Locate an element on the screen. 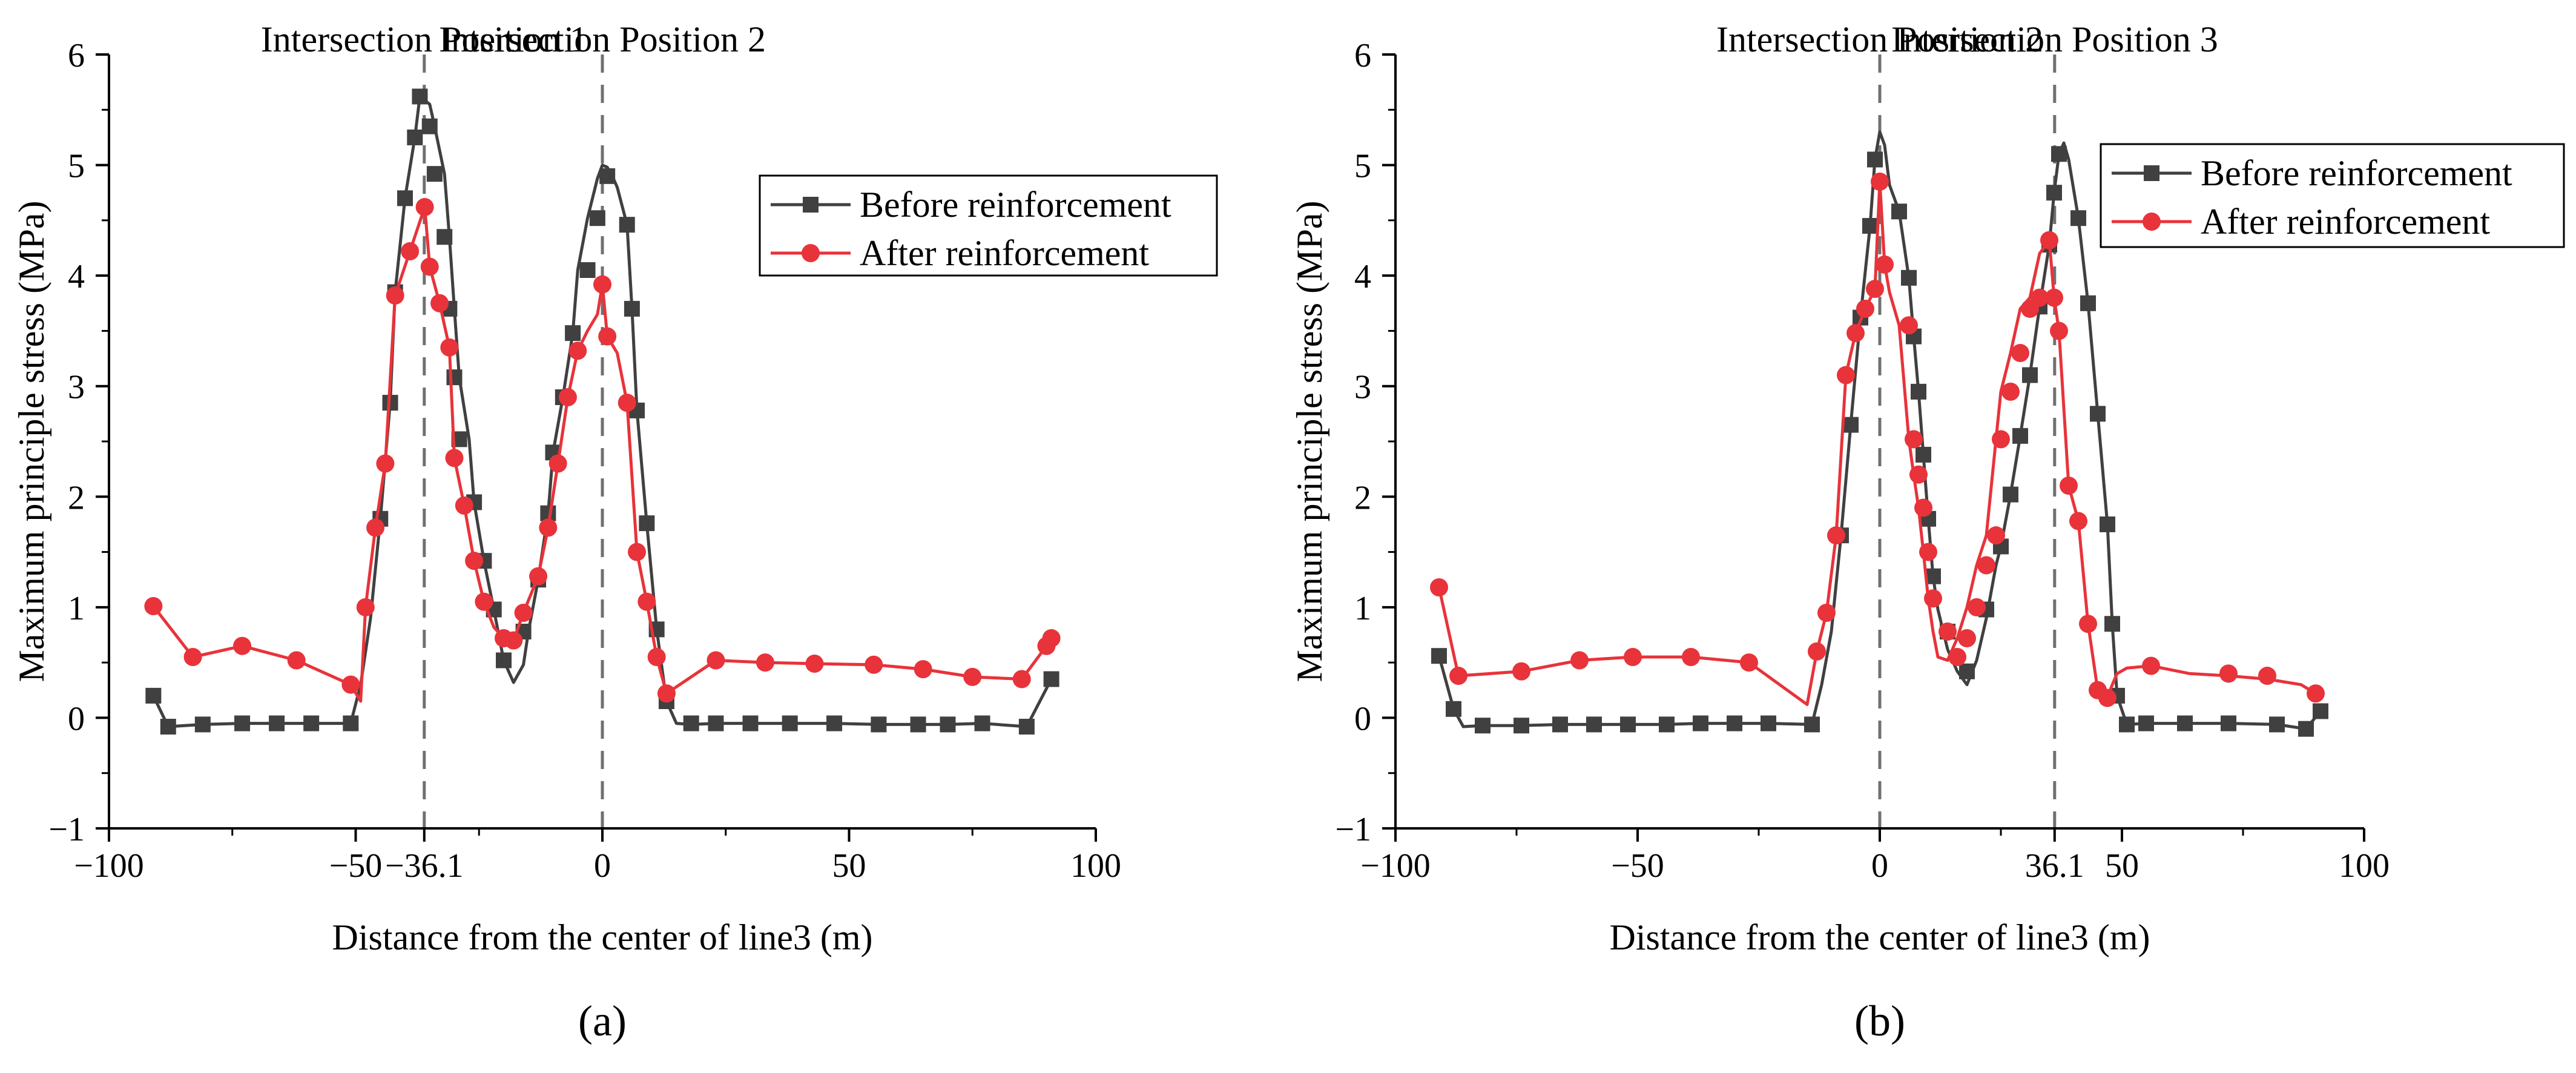 The width and height of the screenshot is (2576, 1073). y-tick-label: 2 is located at coordinates (1363, 498).